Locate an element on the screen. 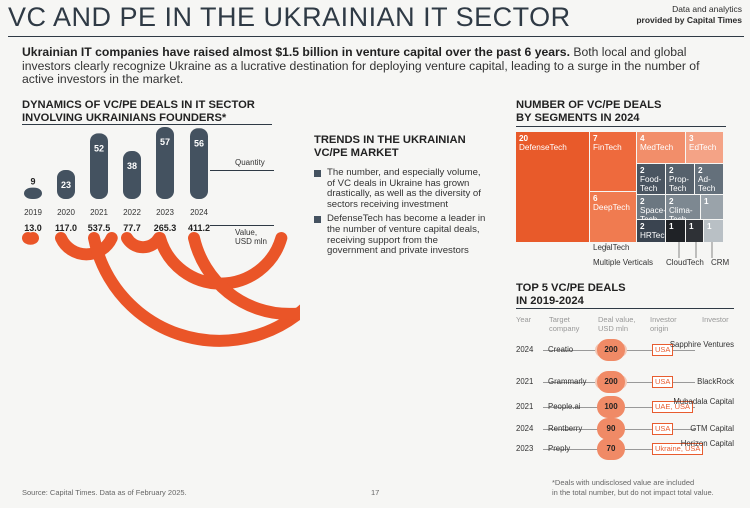  trends-heading: TRENDS IN THE UKRAINIAN VC/PE MARKET is located at coordinates (409, 146).